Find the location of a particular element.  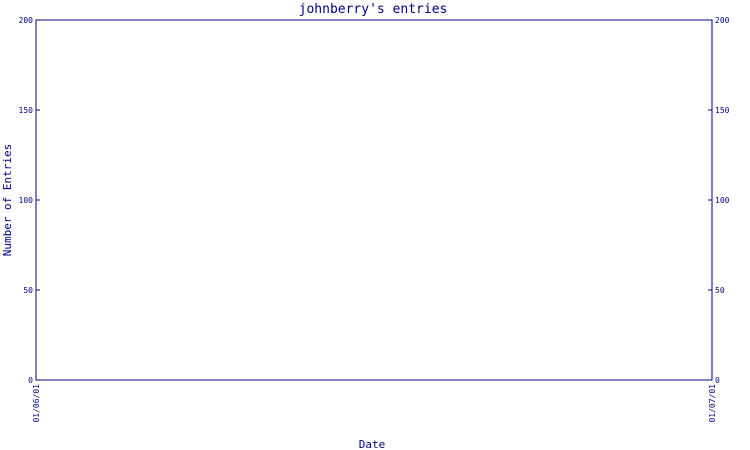

y-axis-left: 0 50 100 150 200 is located at coordinates (29, 200).